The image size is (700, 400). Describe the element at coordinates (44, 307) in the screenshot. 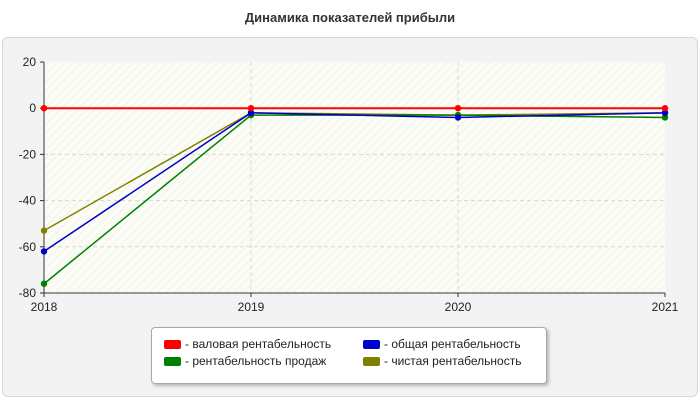

I see `x-tick-label: 2018` at that location.